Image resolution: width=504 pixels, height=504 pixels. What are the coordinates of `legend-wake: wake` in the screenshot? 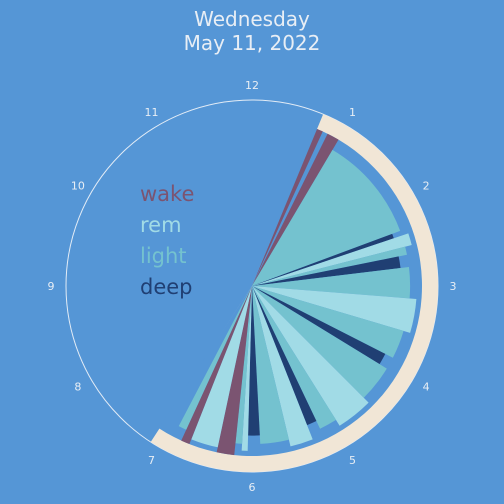 It's located at (167, 194).